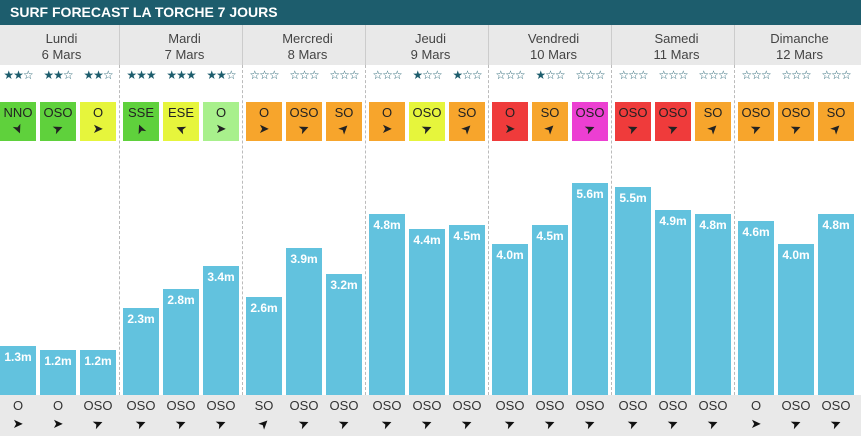 The image size is (861, 436). I want to click on wind-box: ESE ➤, so click(181, 121).